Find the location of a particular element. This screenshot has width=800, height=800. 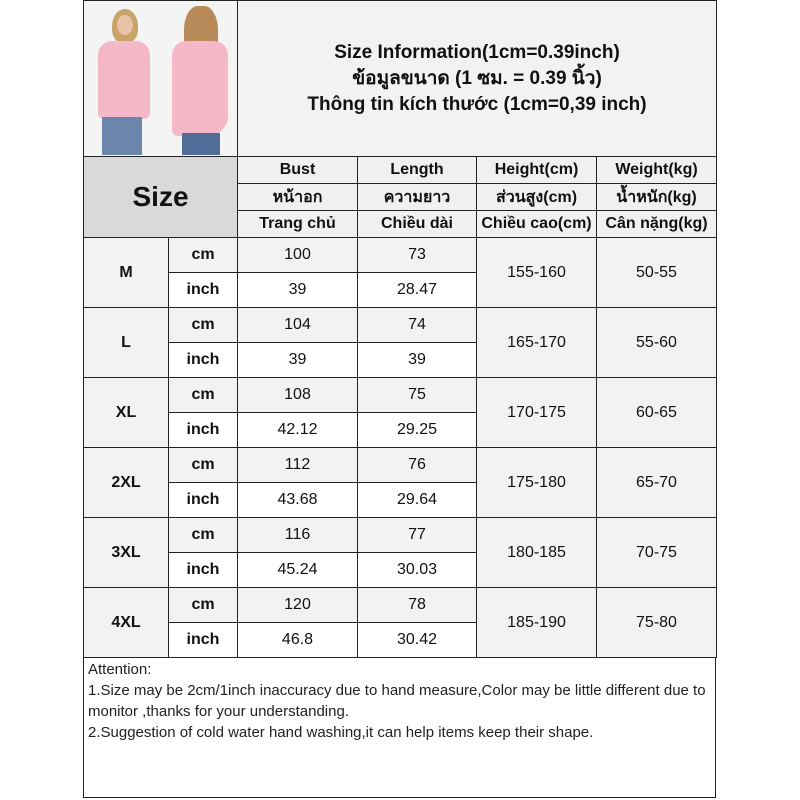

col-header-weight-vi: Cân nặng(kg) is located at coordinates (656, 224).